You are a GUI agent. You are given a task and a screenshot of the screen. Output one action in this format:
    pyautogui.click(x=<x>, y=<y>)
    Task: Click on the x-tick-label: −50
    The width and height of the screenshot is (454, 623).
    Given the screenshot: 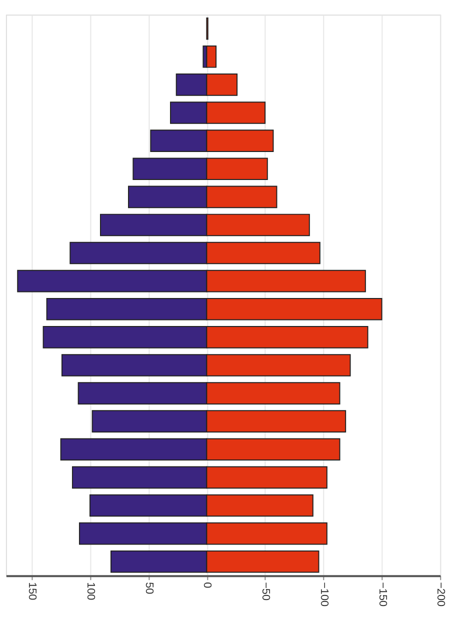 What is the action you would take?
    pyautogui.click(x=266, y=591)
    